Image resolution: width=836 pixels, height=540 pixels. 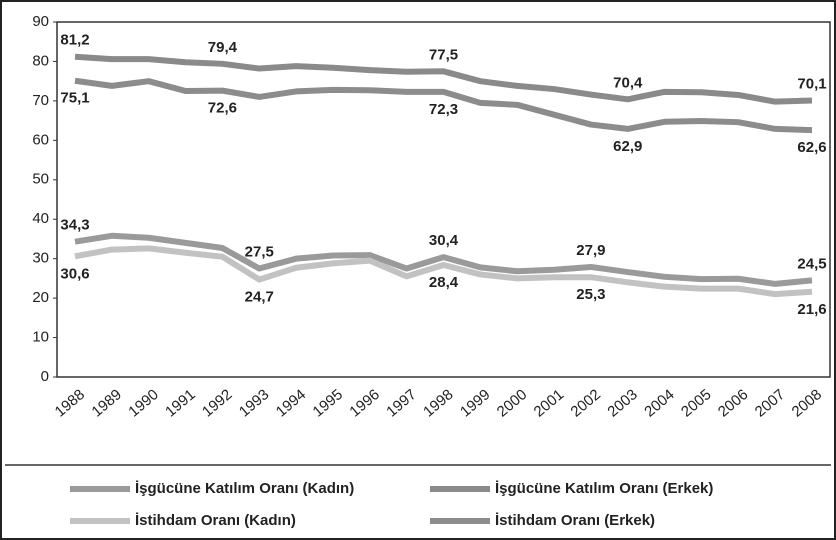 What do you see at coordinates (223, 47) in the screenshot?
I see `value-label: 79,4` at bounding box center [223, 47].